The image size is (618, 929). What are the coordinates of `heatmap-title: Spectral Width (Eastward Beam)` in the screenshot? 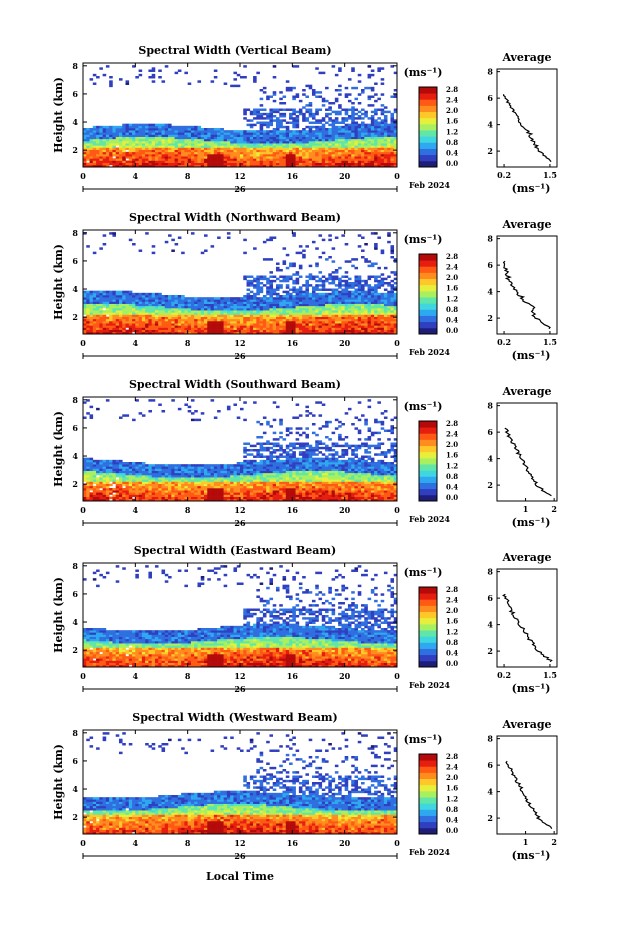 It's located at (235, 550).